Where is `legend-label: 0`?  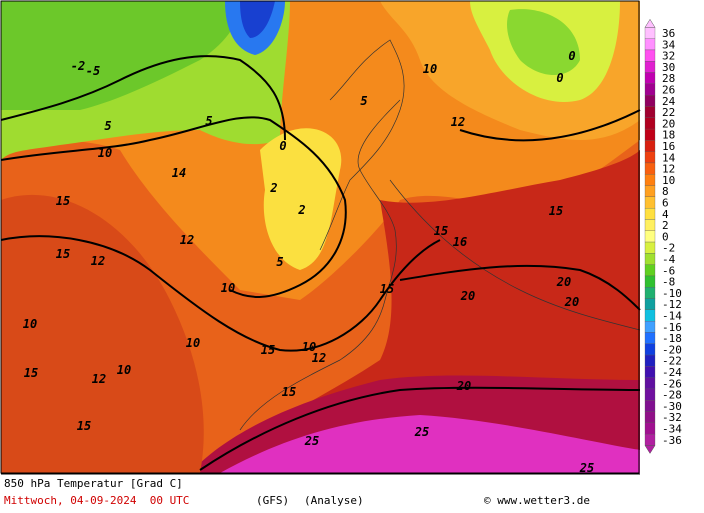
legend-label: 0 is located at coordinates (665, 236).